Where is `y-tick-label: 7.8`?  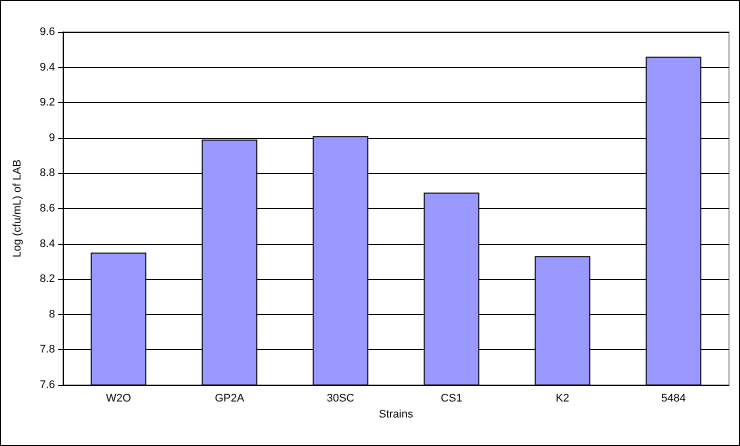
y-tick-label: 7.8 is located at coordinates (47, 350).